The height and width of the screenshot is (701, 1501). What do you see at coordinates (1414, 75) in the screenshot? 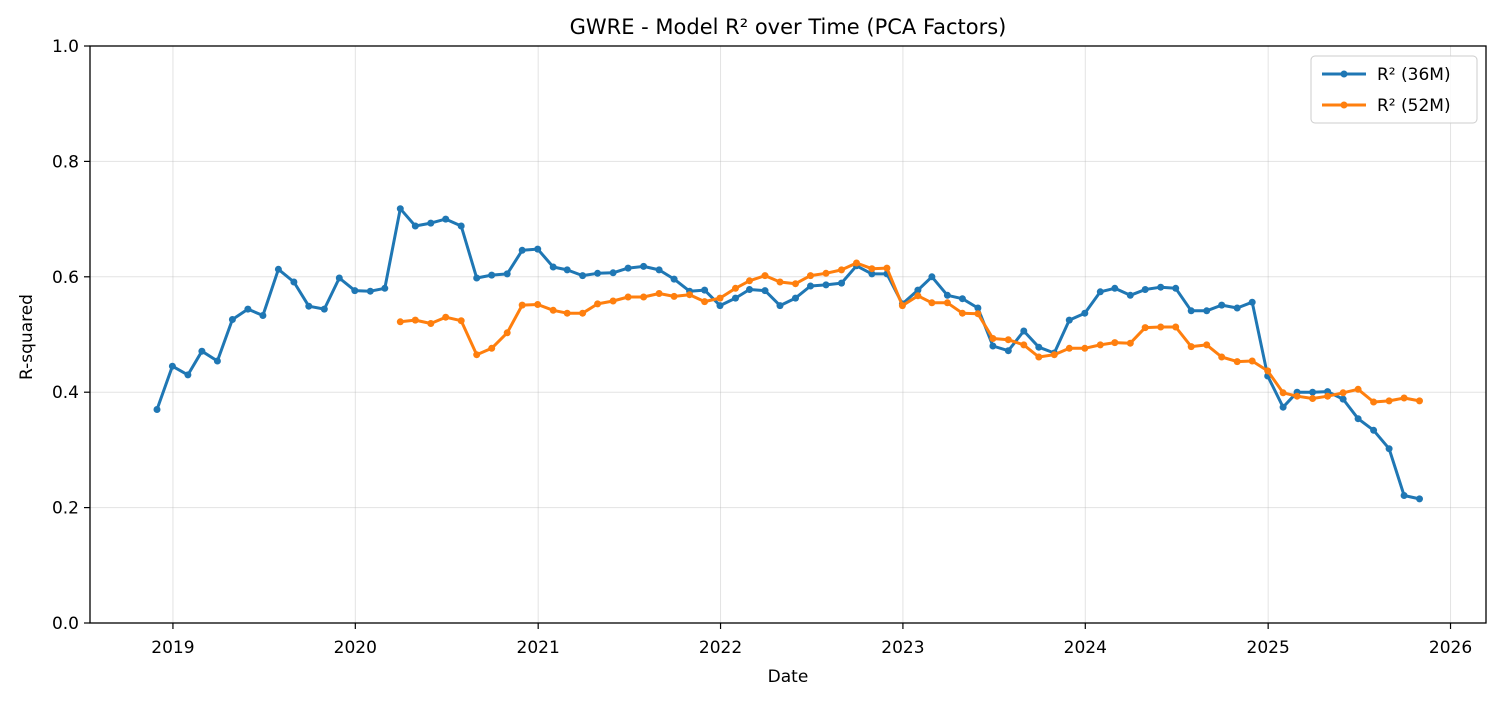
I see `legend-label-36m: R² (36M)` at bounding box center [1414, 75].